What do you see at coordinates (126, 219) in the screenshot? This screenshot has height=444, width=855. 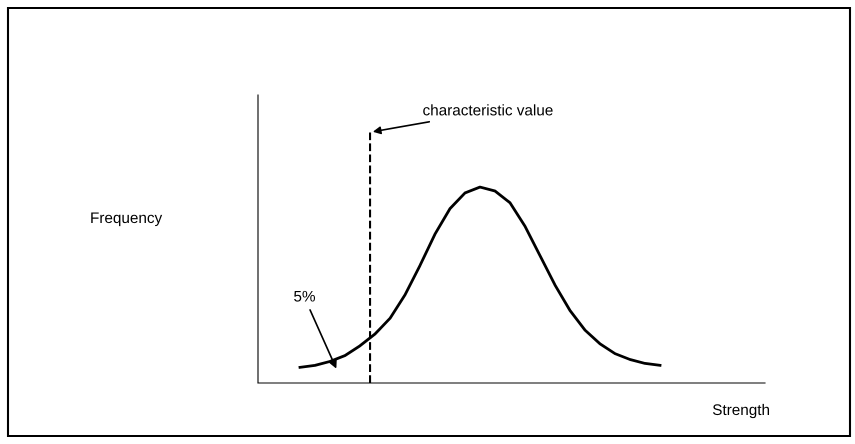 I see `text: Frequency` at bounding box center [126, 219].